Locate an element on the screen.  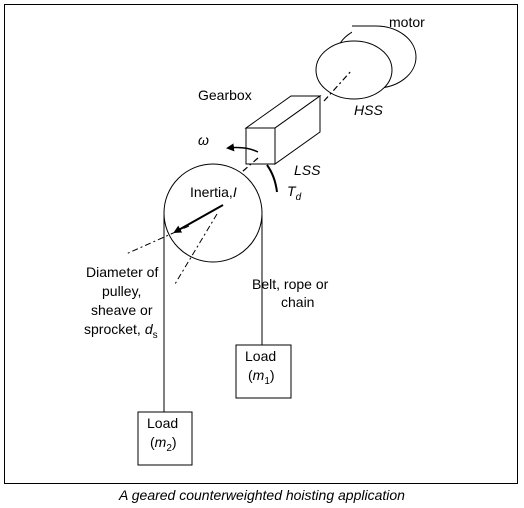
load-m2-paren-close: ) is located at coordinates (174, 442).